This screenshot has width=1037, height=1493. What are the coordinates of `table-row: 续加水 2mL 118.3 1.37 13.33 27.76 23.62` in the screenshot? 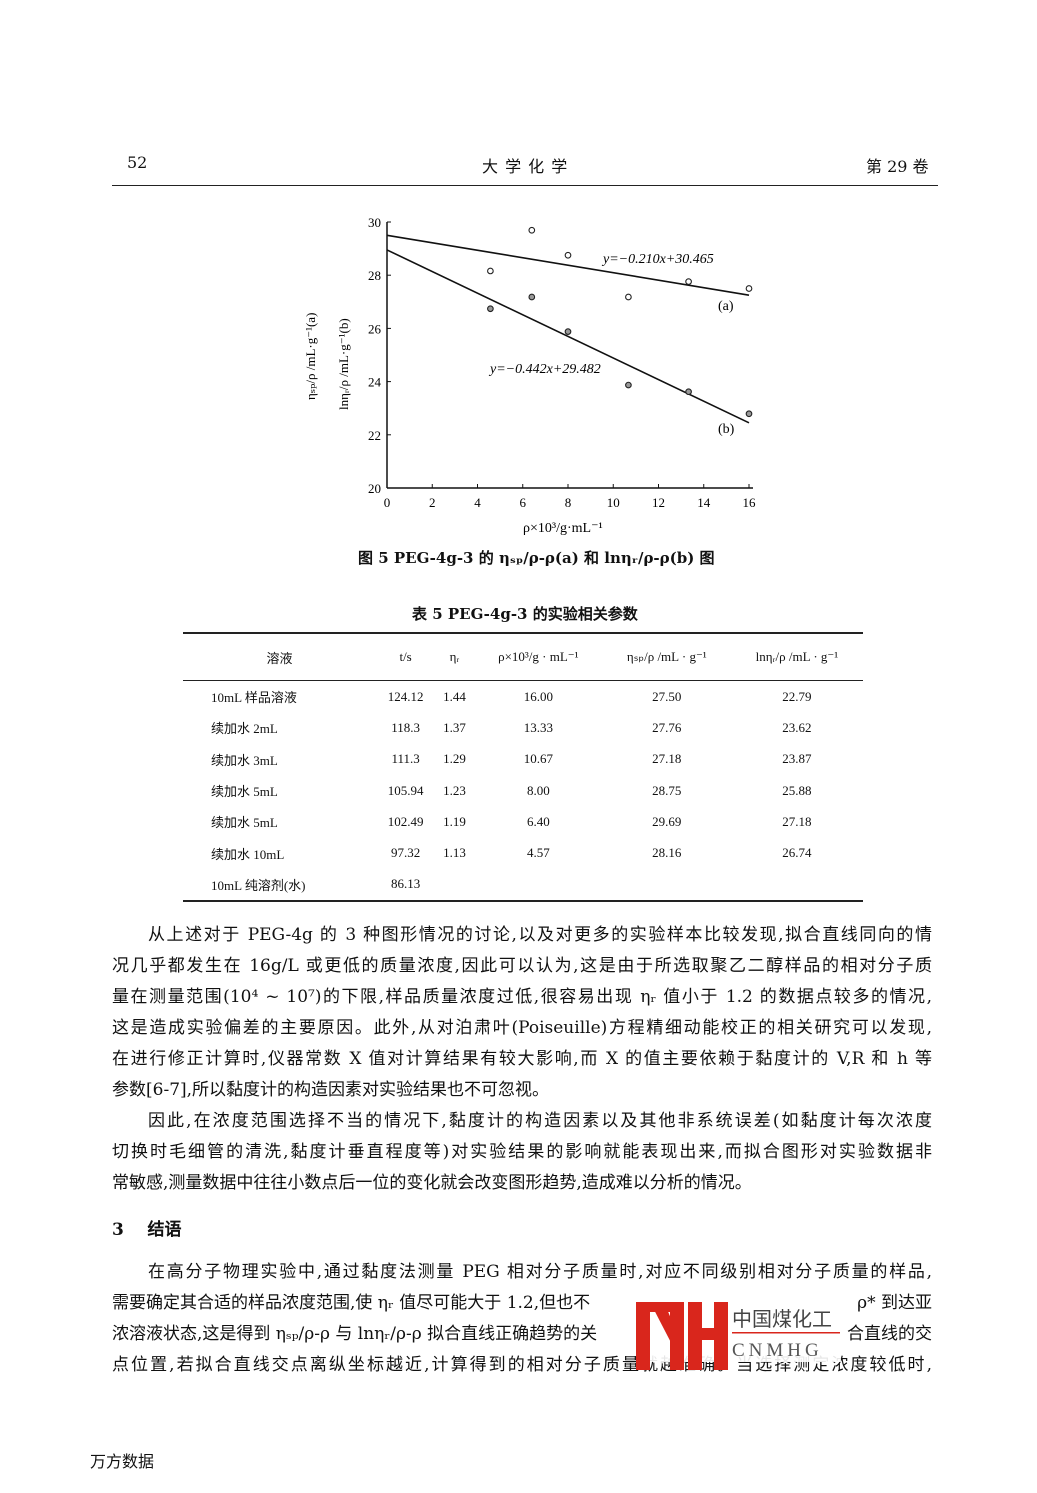 It's located at (523, 727).